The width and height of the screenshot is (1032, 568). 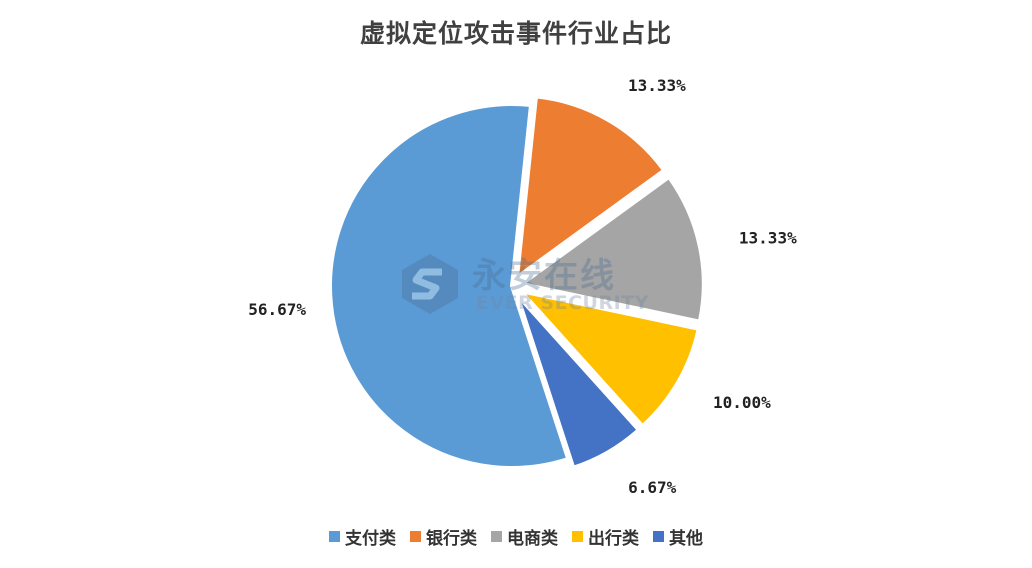 I want to click on legend-label: 出行类, so click(x=613, y=539).